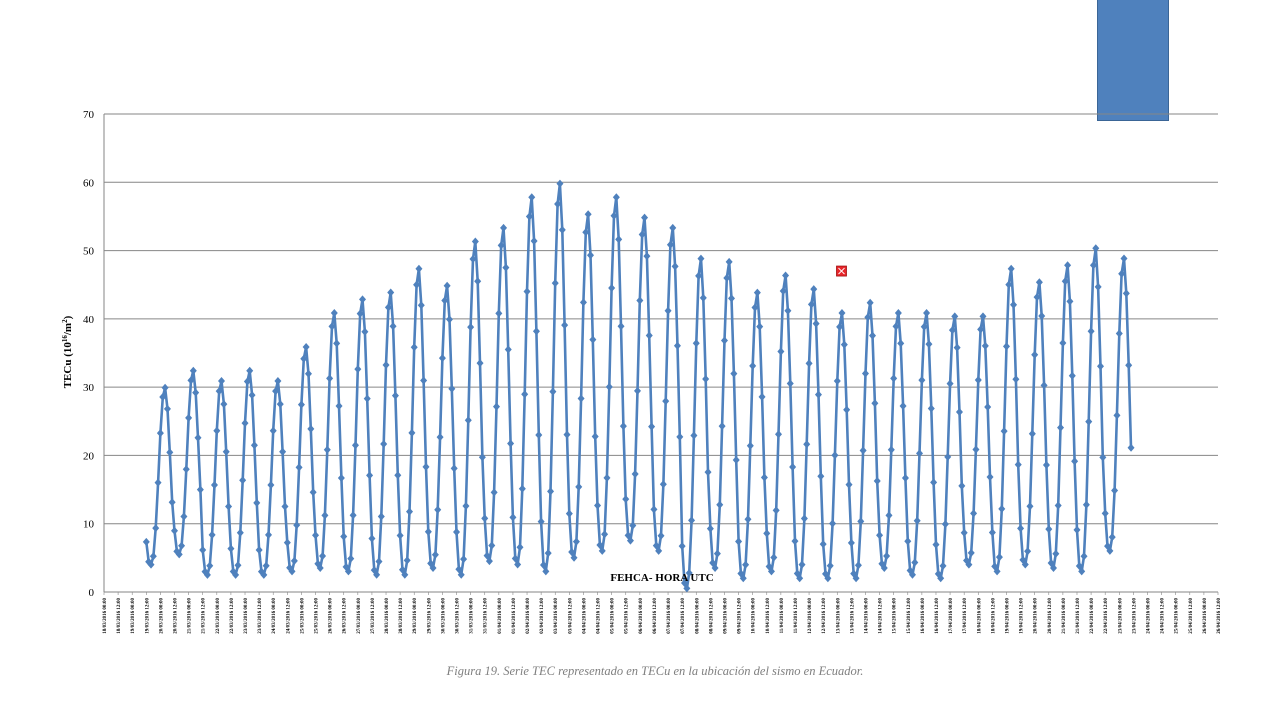 Image resolution: width=1280 pixels, height=720 pixels. I want to click on x-tick-label: 12/04/2016 00:00, so click(810, 616).